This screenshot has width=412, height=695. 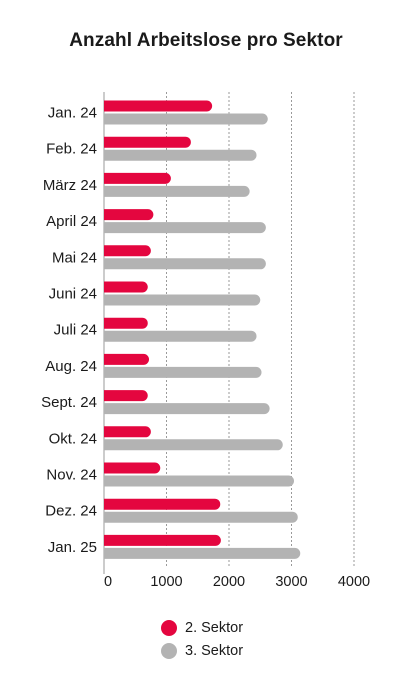 I want to click on legend-swatch-2-sektor, so click(x=169, y=628).